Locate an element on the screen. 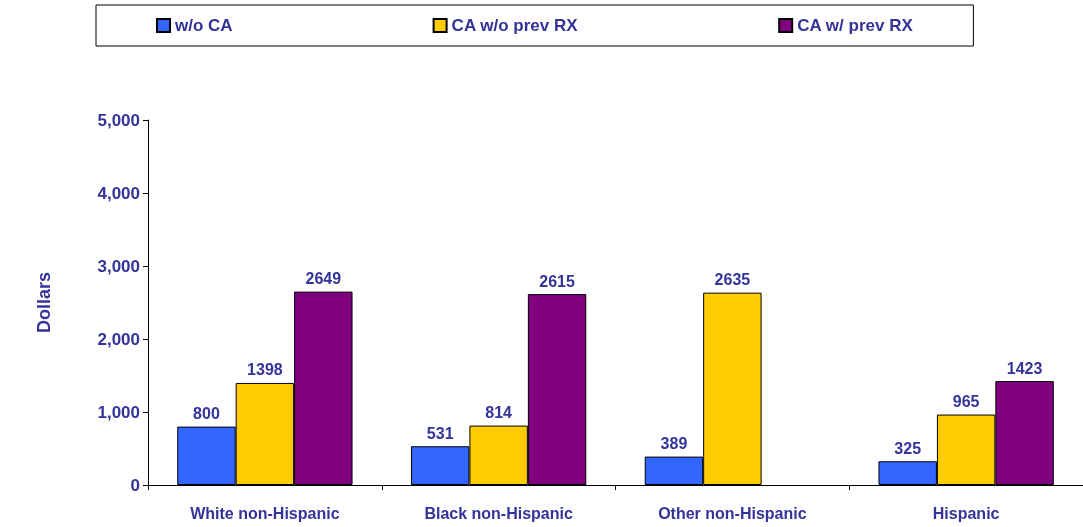 This screenshot has width=1083, height=527. data-label: 814 is located at coordinates (499, 413).